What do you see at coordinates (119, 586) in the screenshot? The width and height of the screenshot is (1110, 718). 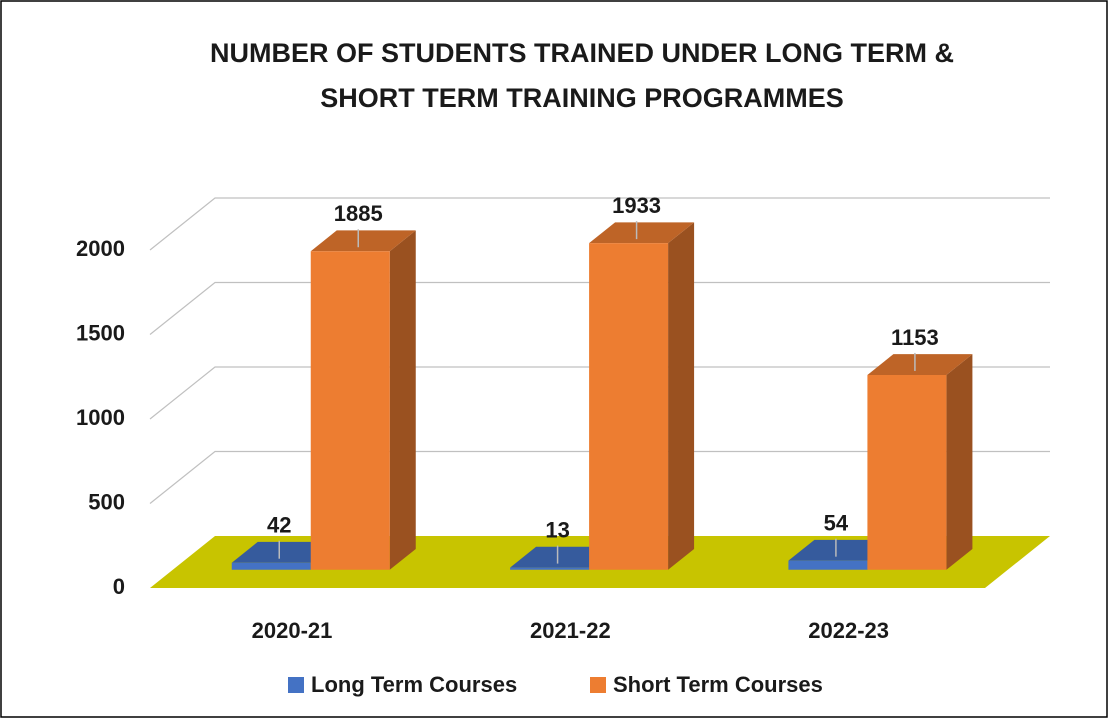 I see `y-tick-label: 0` at bounding box center [119, 586].